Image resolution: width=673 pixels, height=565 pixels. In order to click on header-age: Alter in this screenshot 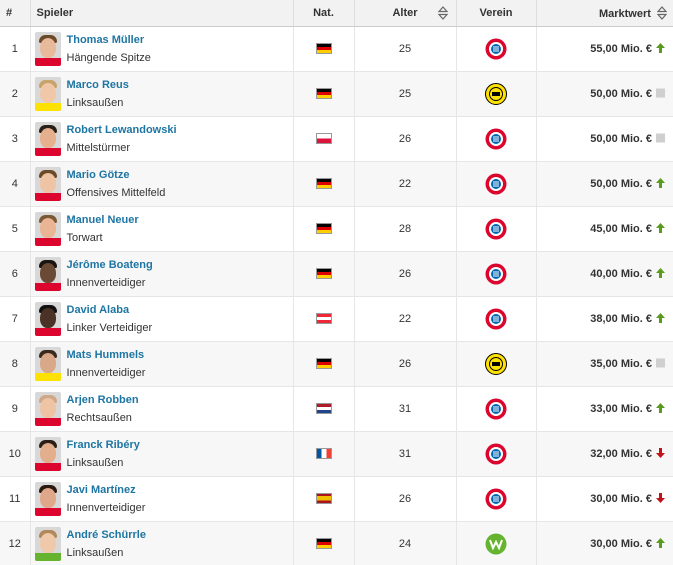, I will do `click(405, 13)`.